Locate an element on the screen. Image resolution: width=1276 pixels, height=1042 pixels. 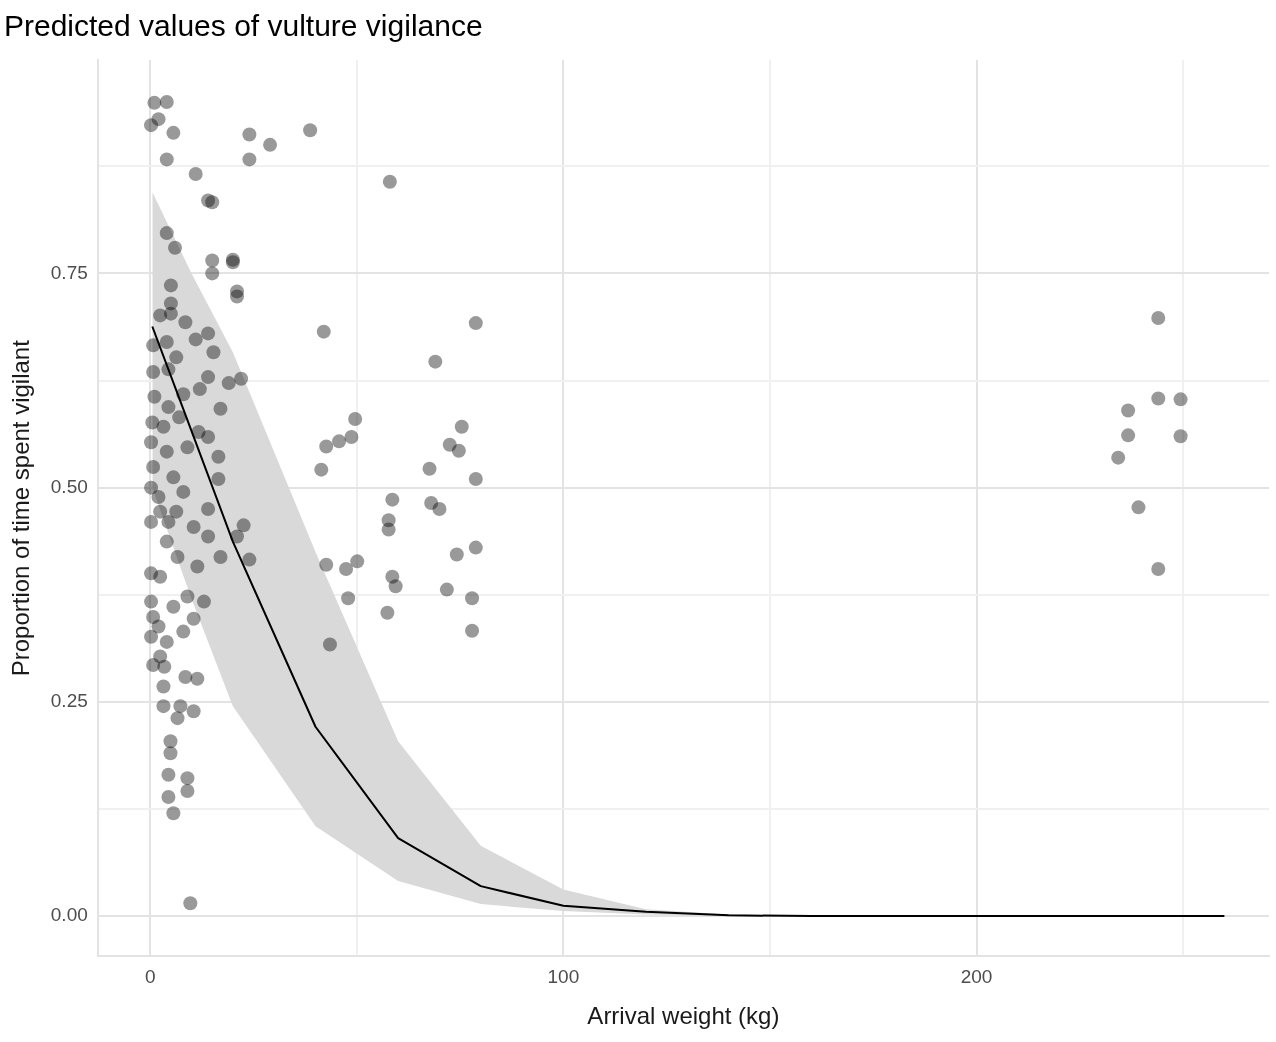
y-tick-label: 0.25 is located at coordinates (69, 701).